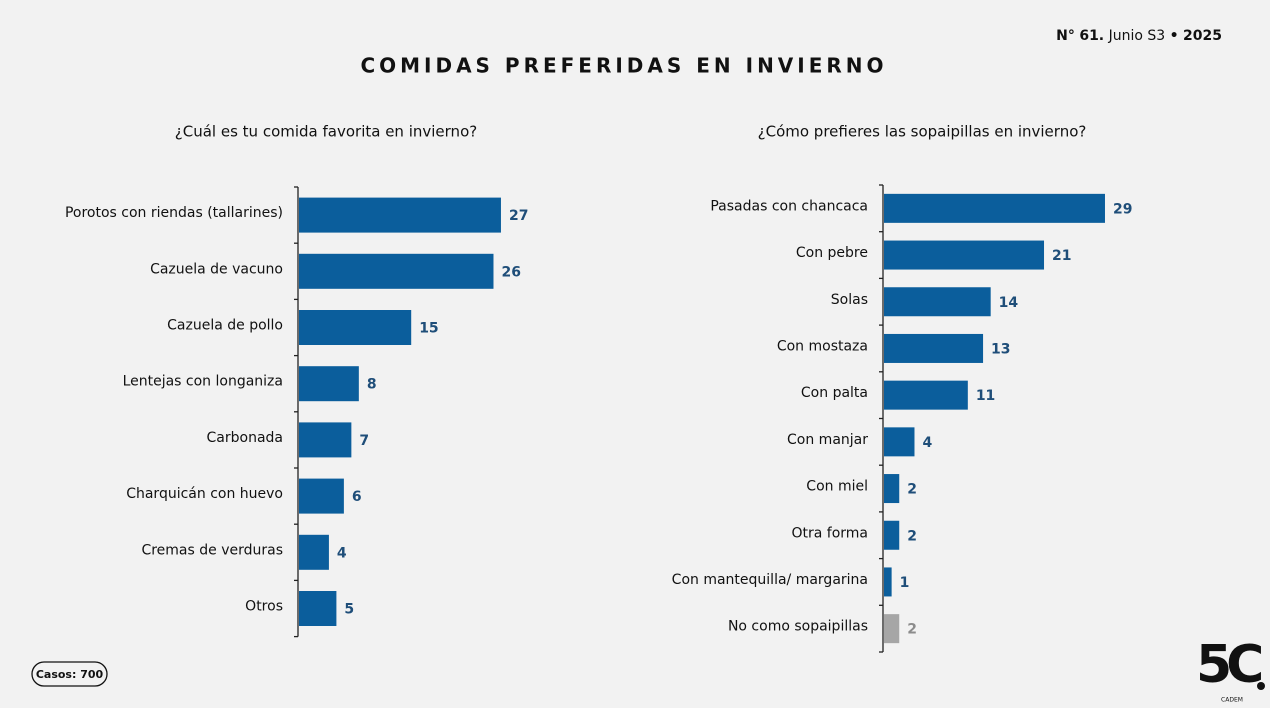 The width and height of the screenshot is (1270, 708). I want to click on value-label: 21, so click(1061, 256).